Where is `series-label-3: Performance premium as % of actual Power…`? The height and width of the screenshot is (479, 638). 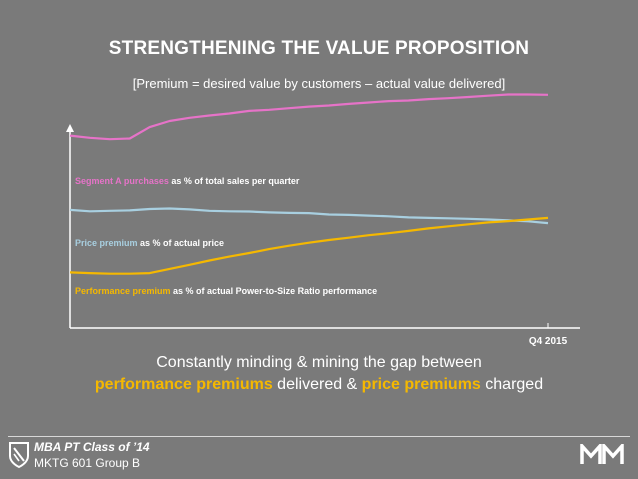
series-label-3: Performance premium as % of actual Power… is located at coordinates (226, 291).